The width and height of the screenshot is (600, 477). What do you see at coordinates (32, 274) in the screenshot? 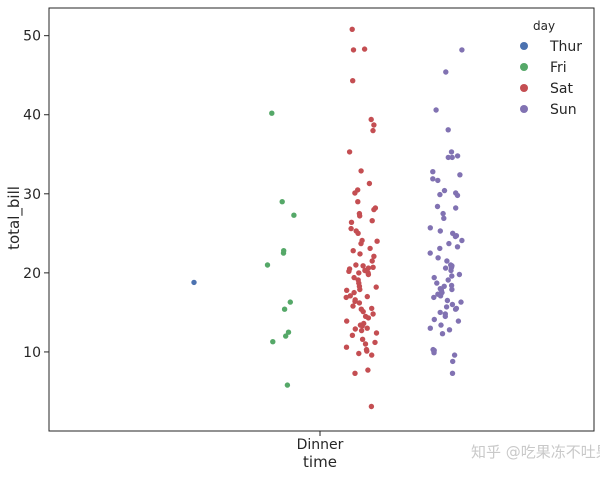
I see `y-tick-label: 20` at bounding box center [32, 274].